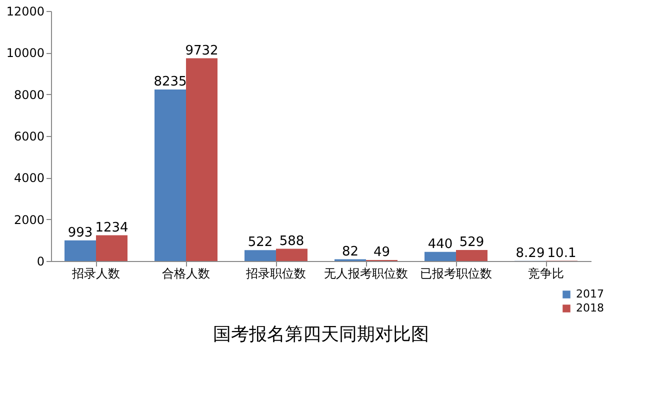 Image resolution: width=664 pixels, height=407 pixels. What do you see at coordinates (590, 294) in the screenshot?
I see `legend-label: 2017` at bounding box center [590, 294].